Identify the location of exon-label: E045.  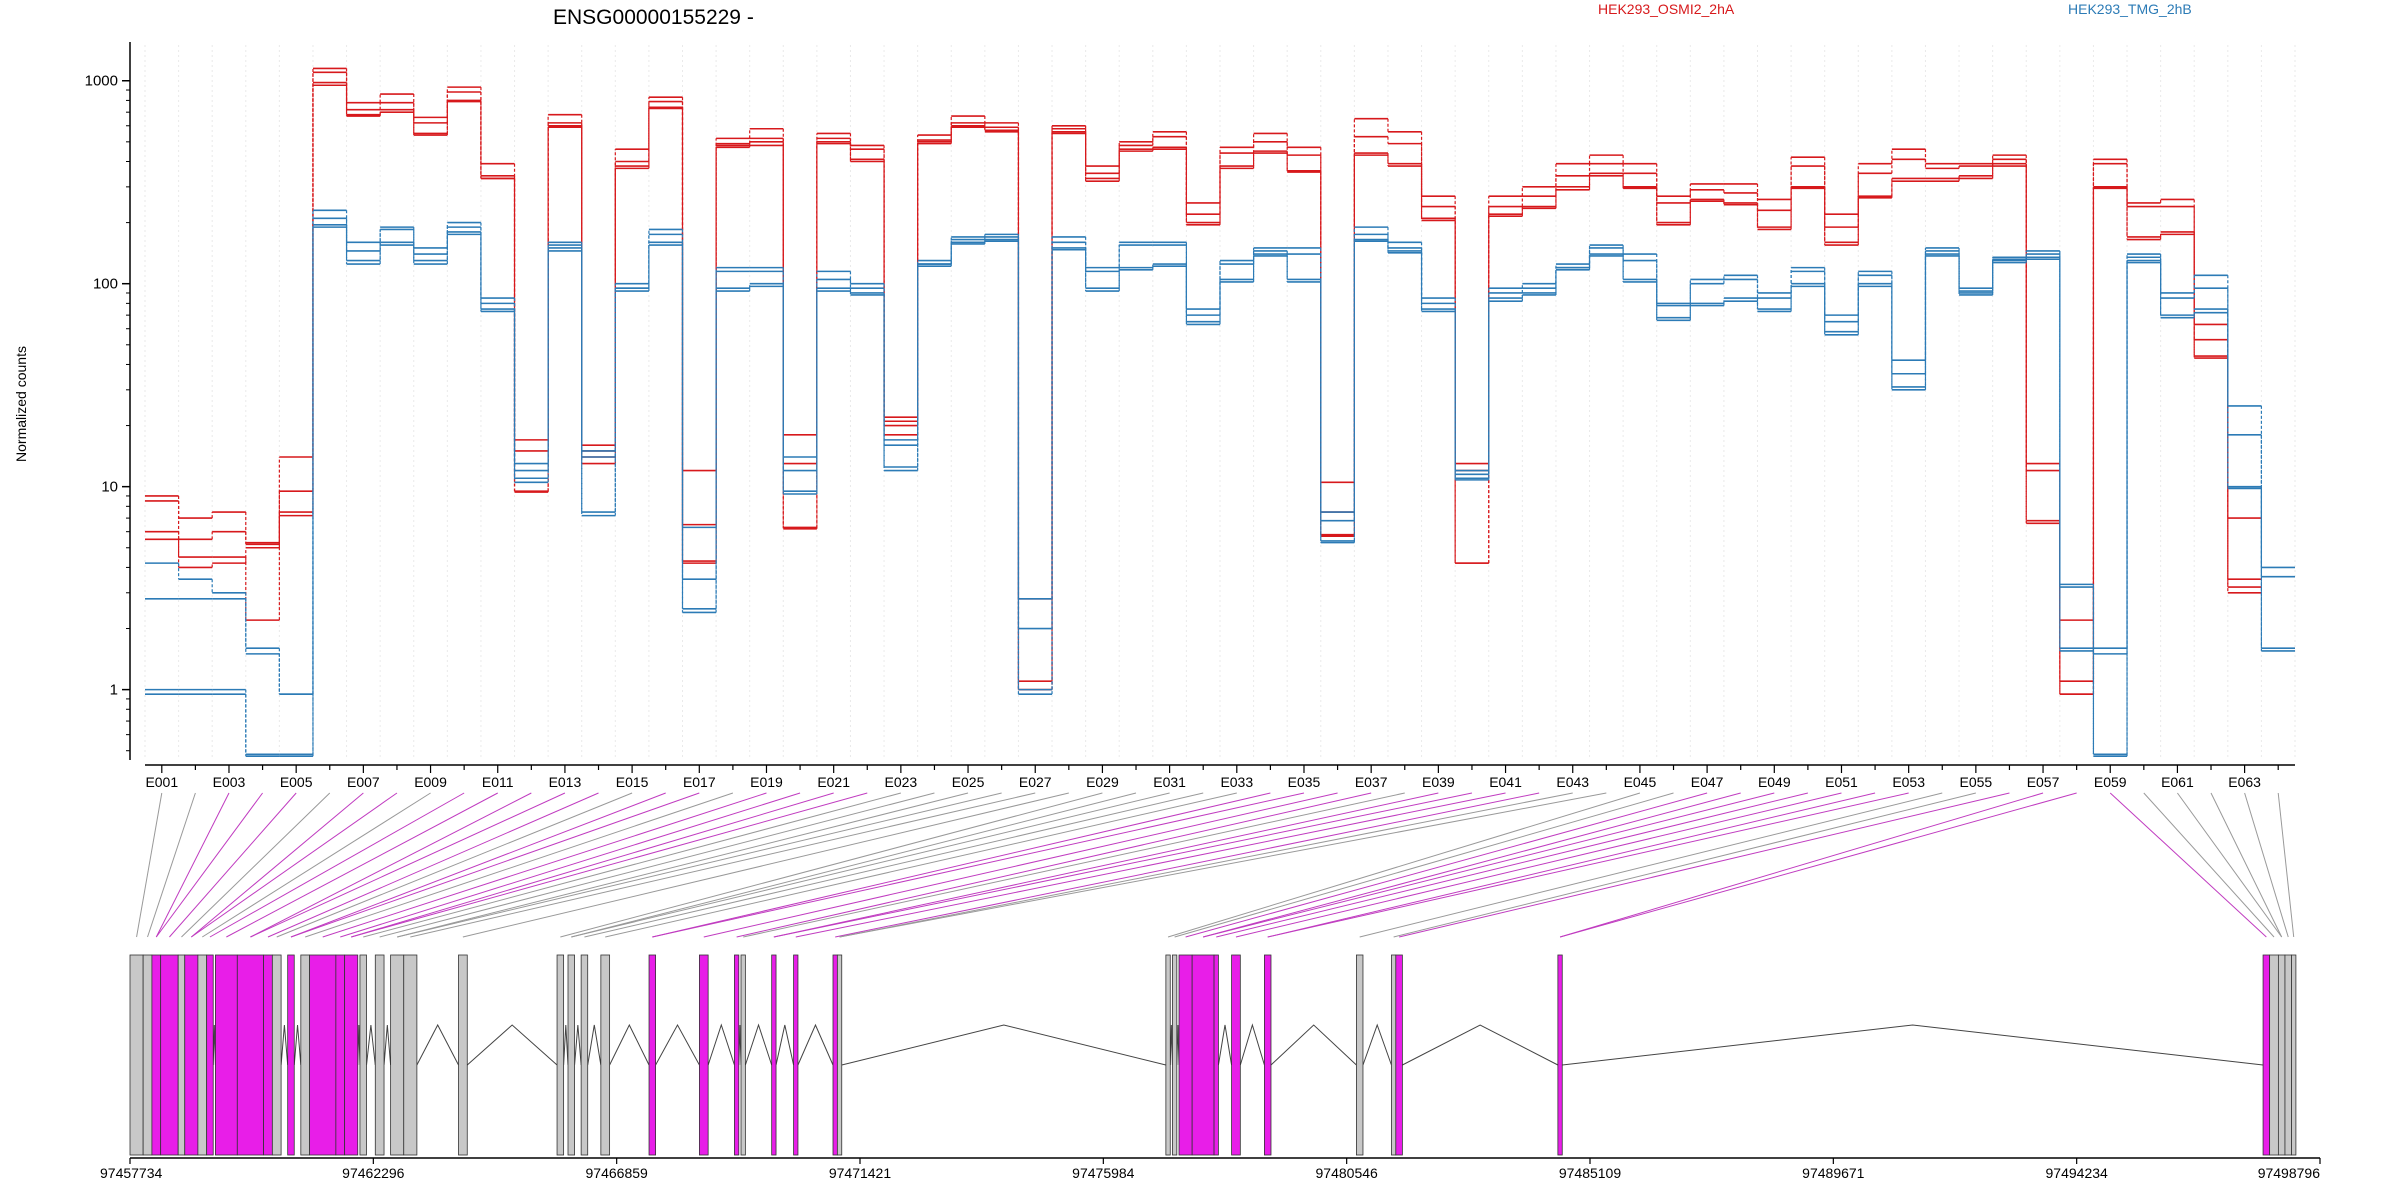
(1640, 782).